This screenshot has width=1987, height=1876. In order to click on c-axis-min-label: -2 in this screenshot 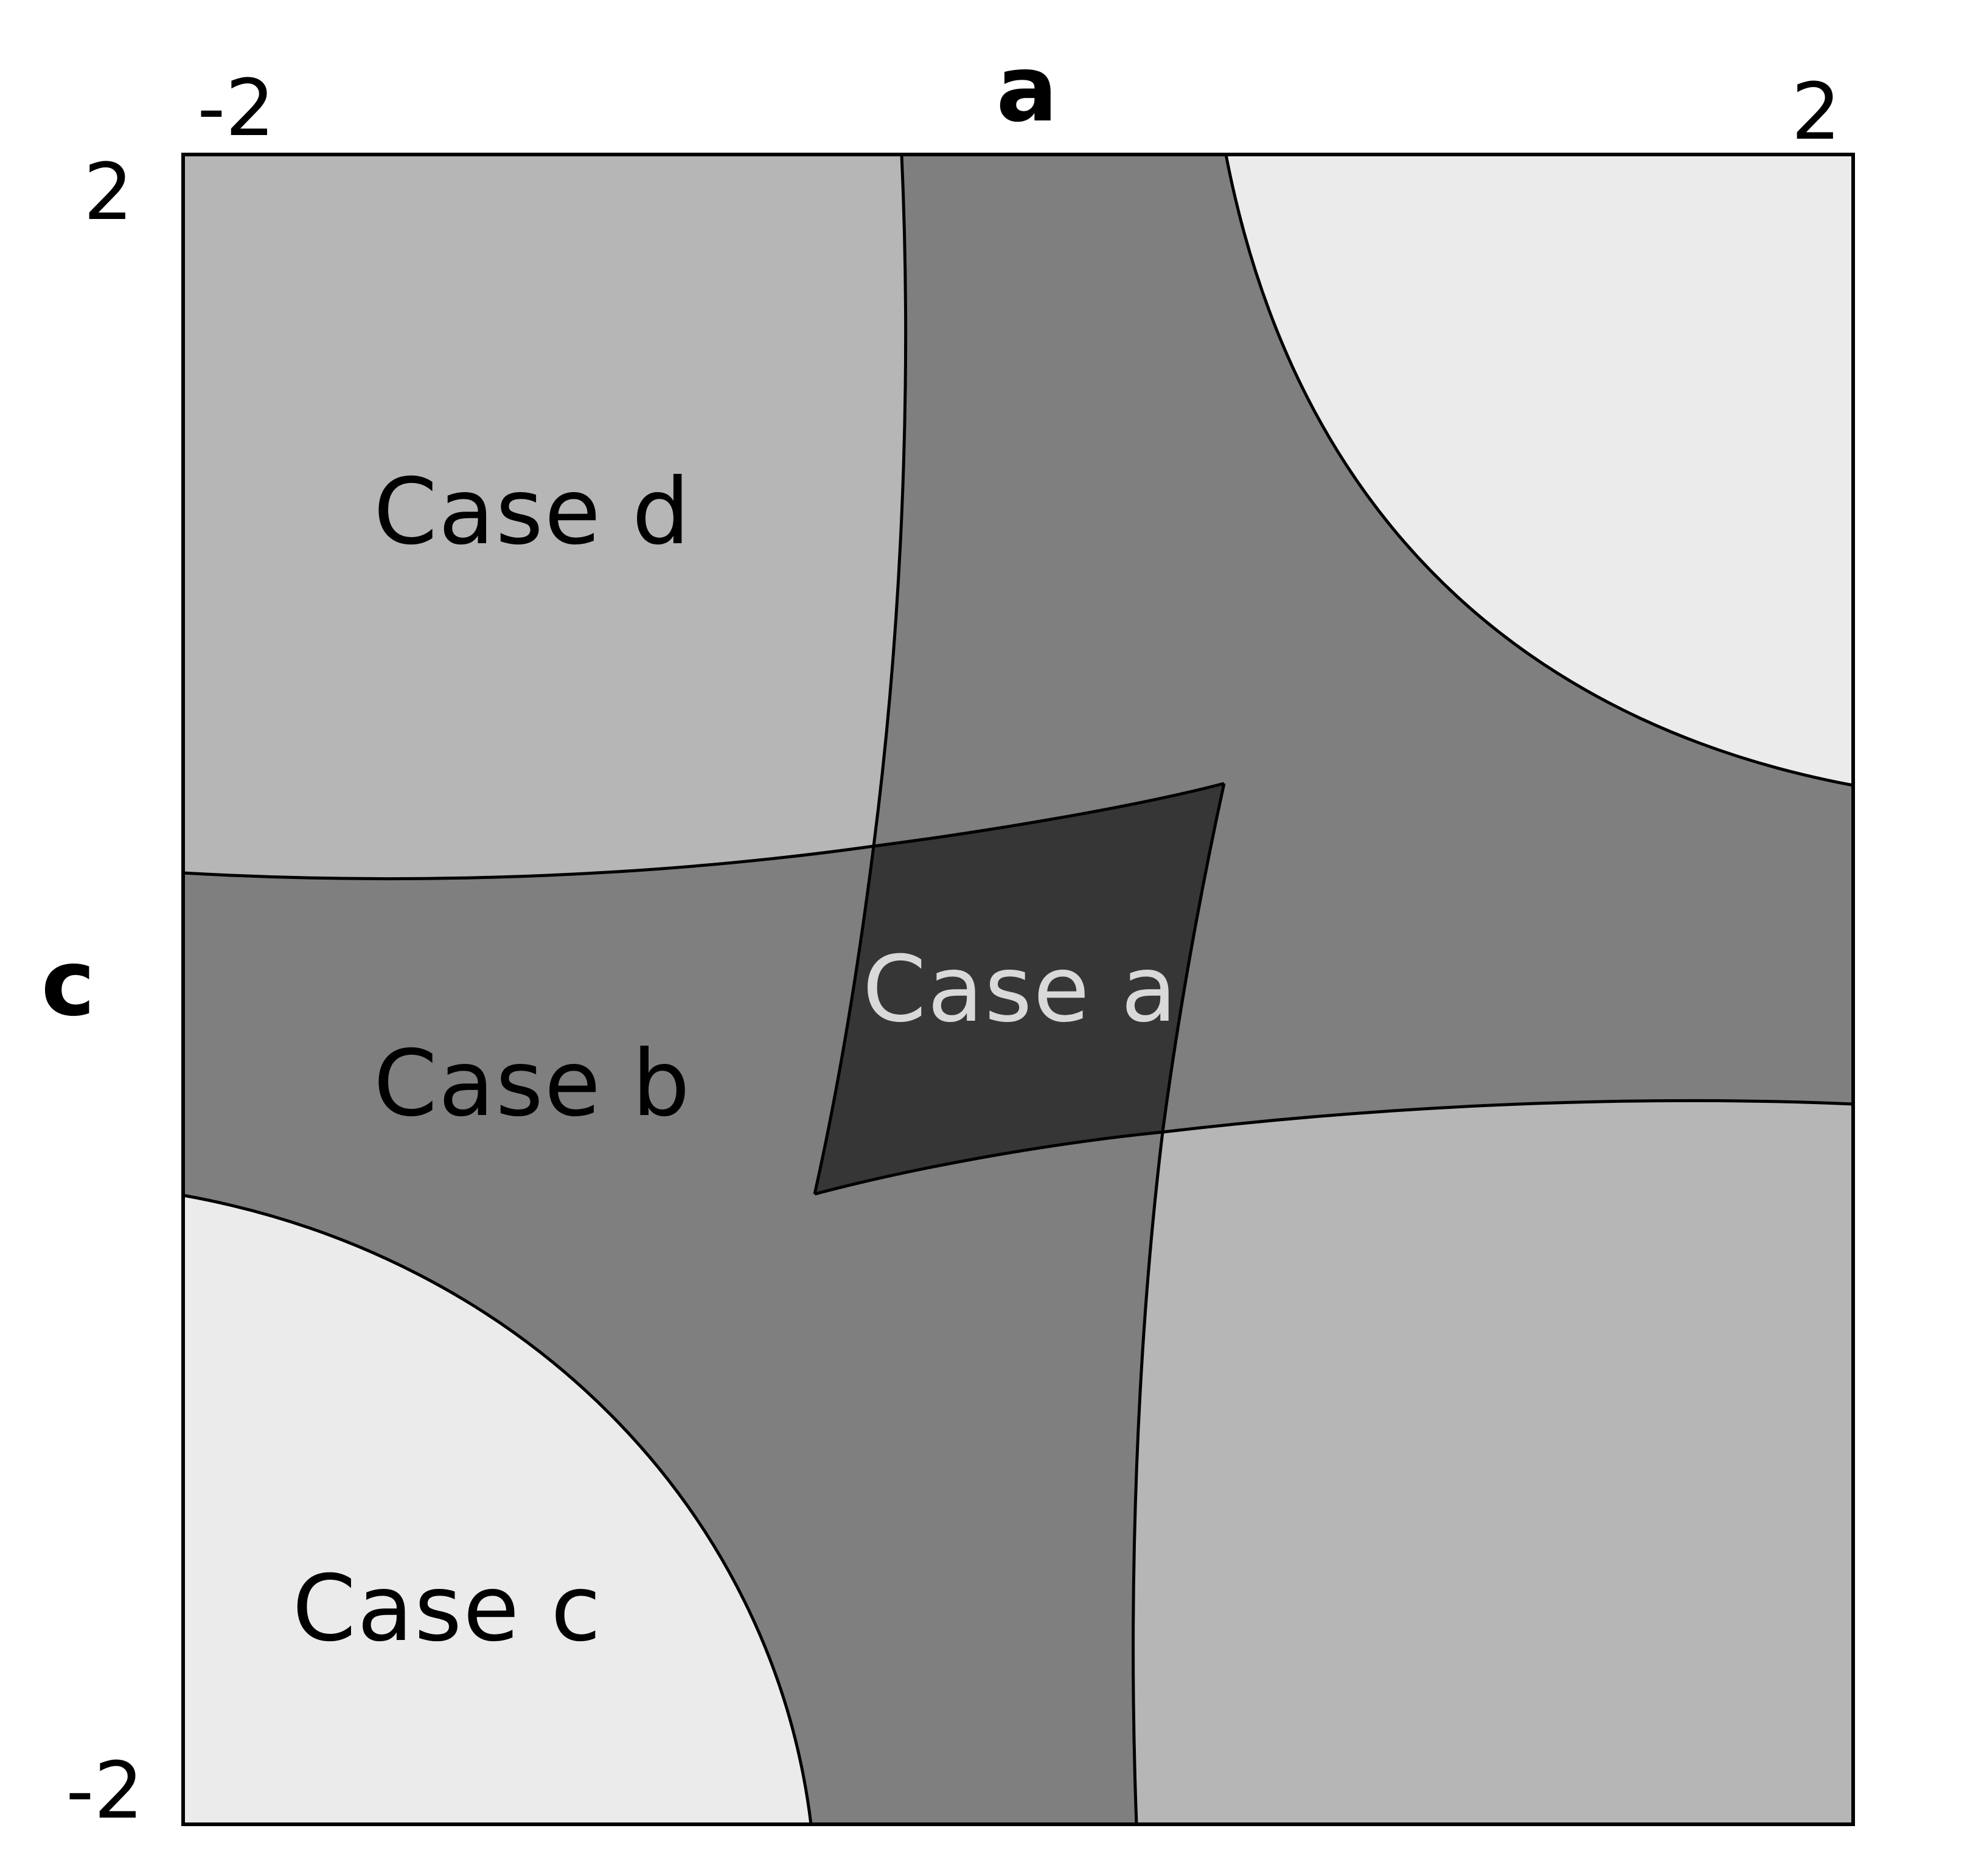, I will do `click(105, 1791)`.